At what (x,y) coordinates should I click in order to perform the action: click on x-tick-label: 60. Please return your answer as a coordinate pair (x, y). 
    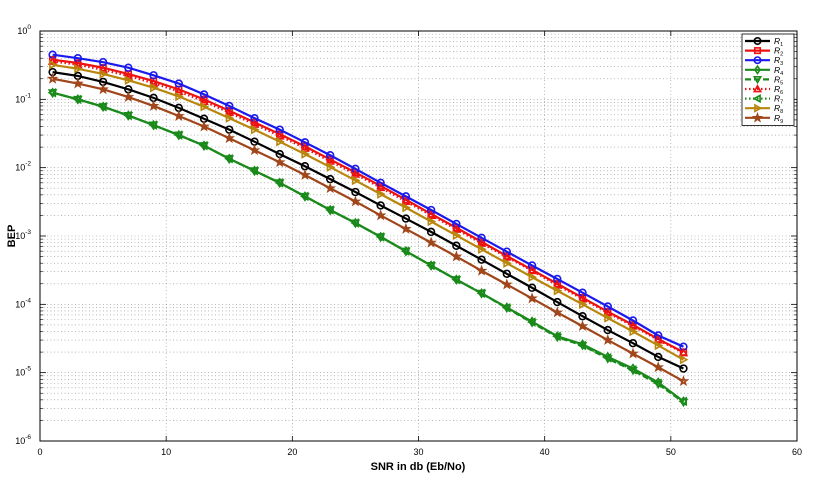
    Looking at the image, I should click on (797, 452).